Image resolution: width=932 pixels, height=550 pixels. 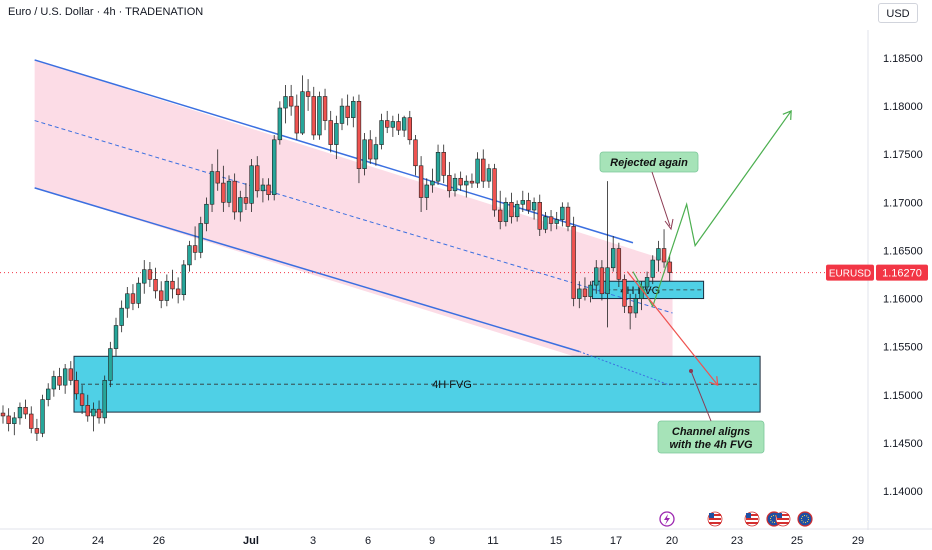 I want to click on flag-circle, so click(x=783, y=519).